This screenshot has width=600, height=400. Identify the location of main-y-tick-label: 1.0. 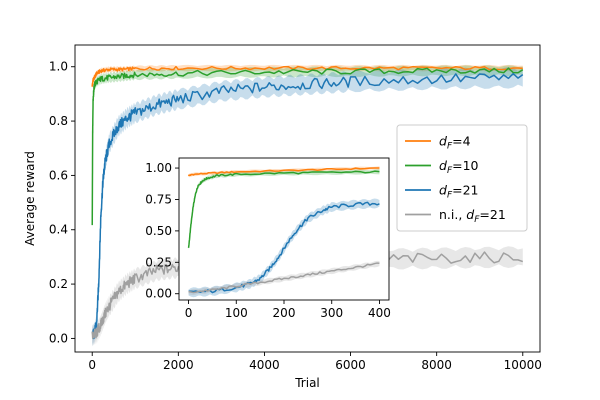
(58, 67).